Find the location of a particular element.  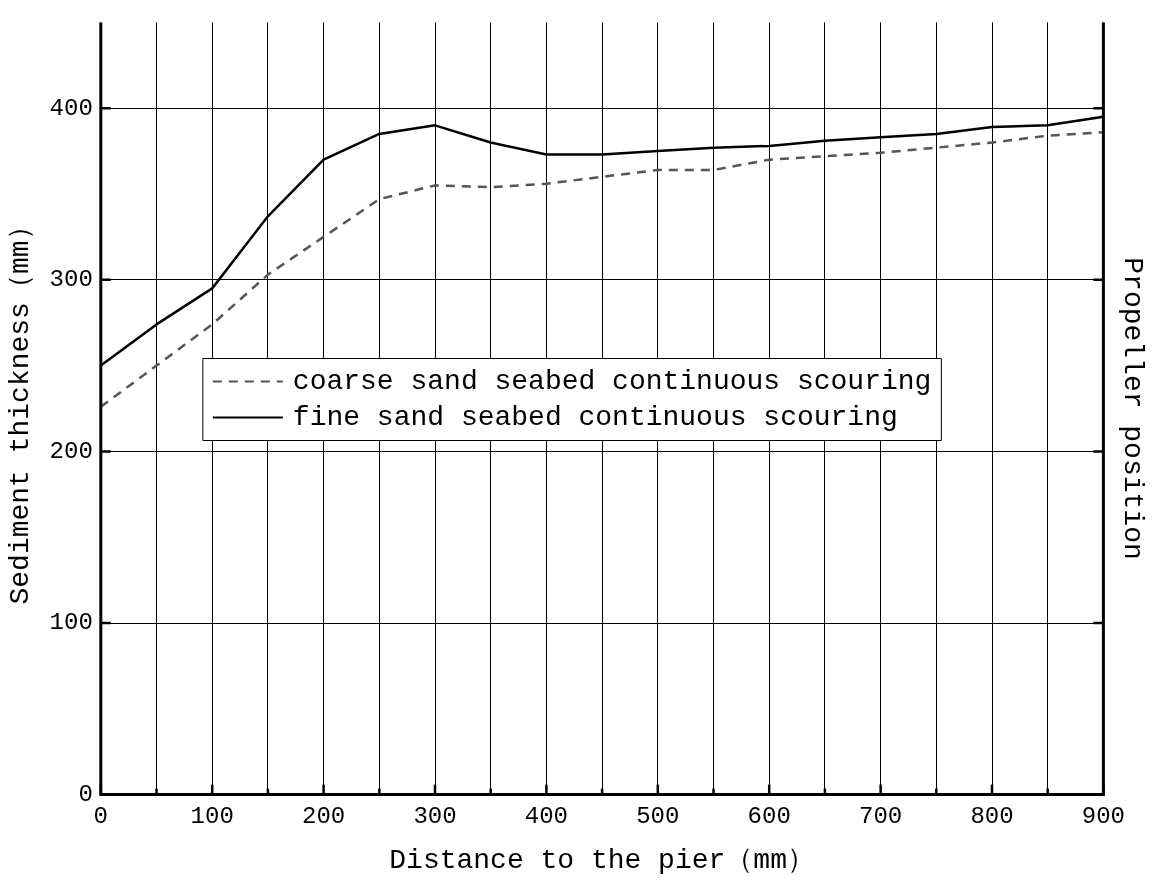

y-tick-label: 200 is located at coordinates (71, 451).